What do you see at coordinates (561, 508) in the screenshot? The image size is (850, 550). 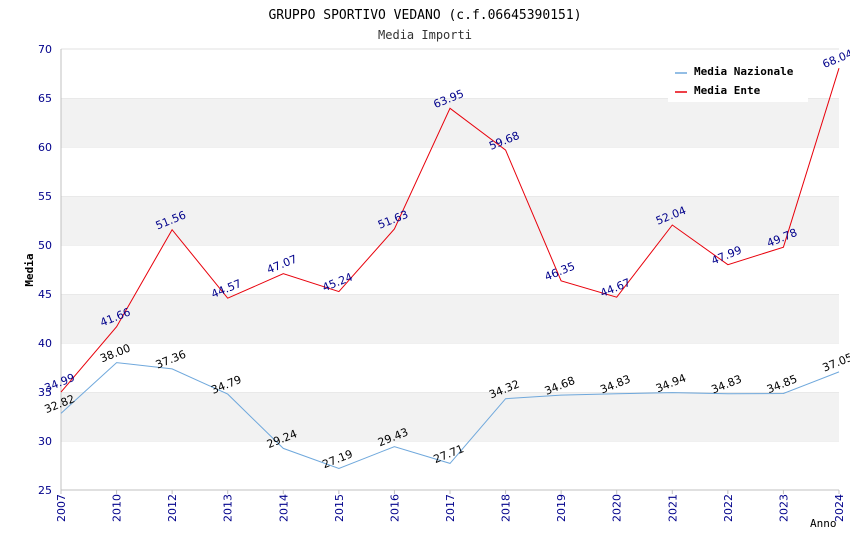 I see `x-tick-label: 2019` at bounding box center [561, 508].